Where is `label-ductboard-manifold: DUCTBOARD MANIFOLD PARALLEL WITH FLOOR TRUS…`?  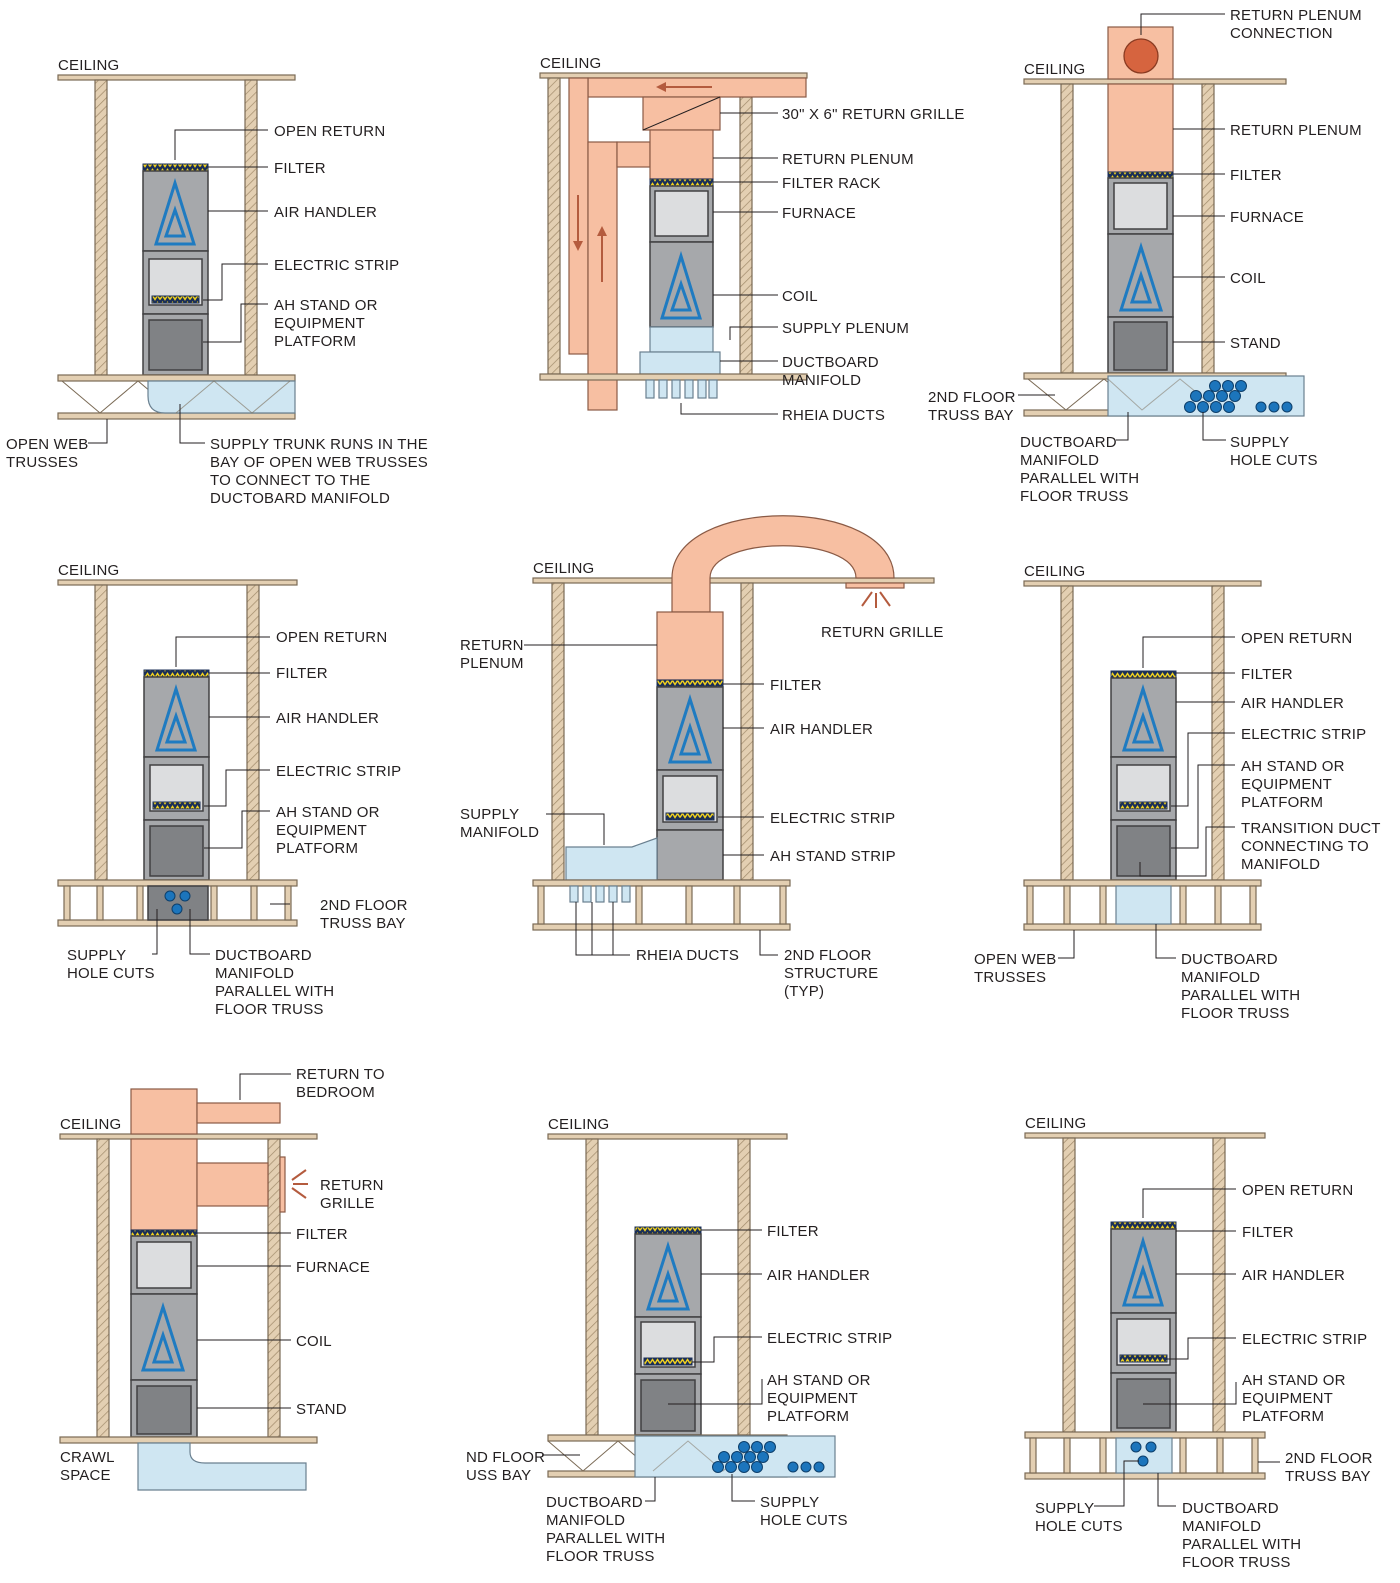 label-ductboard-manifold: DUCTBOARD MANIFOLD PARALLEL WITH FLOOR TRUS… is located at coordinates (1079, 469).